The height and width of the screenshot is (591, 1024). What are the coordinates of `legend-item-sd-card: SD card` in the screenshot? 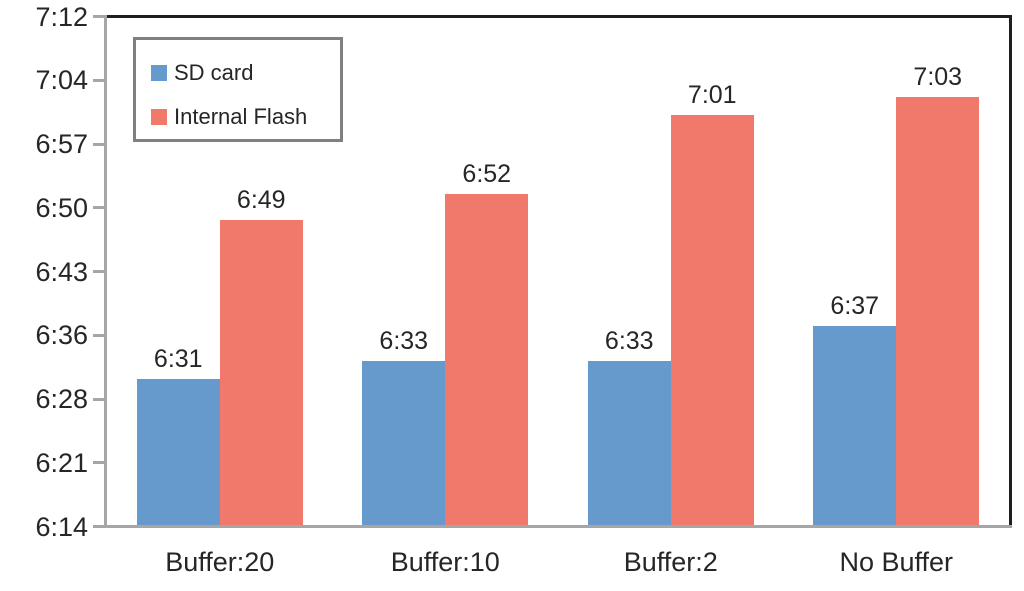 It's located at (245, 73).